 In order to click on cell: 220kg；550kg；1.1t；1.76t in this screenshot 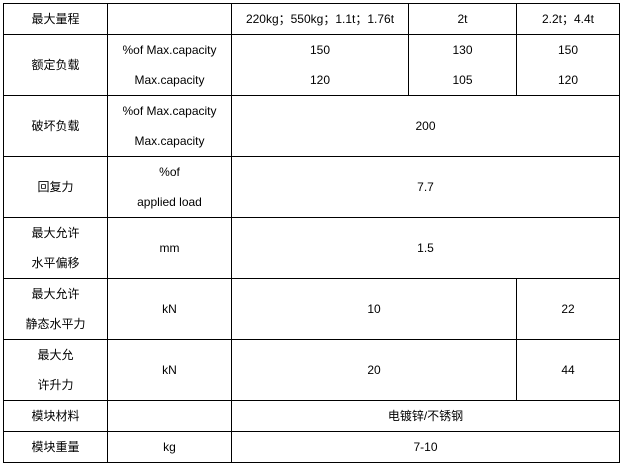, I will do `click(320, 19)`.